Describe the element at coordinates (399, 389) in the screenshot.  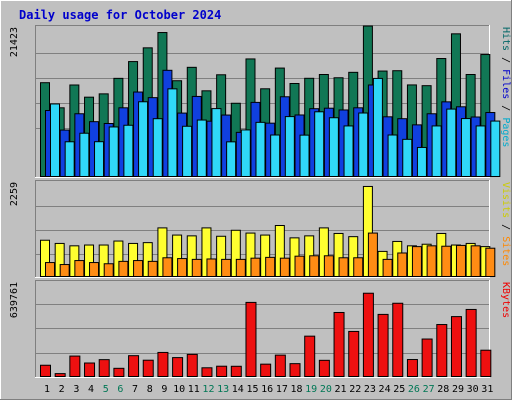
I see `x-tick-day-25: 25` at that location.